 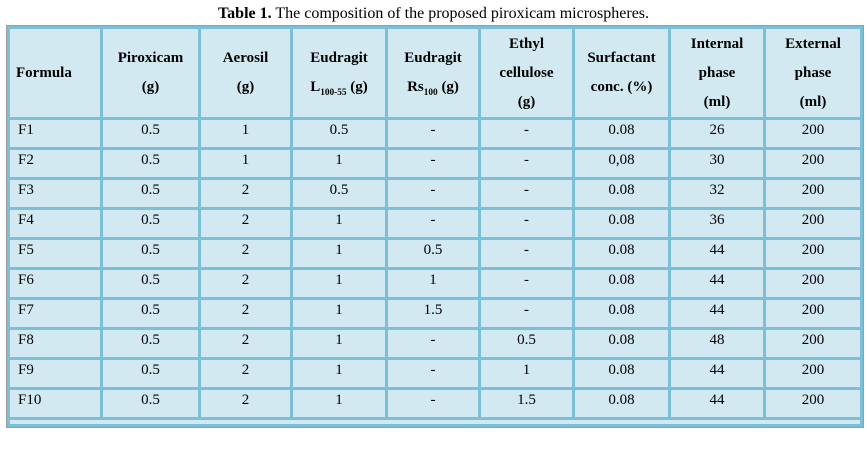 I want to click on table-row: F2 0.5 1 1- -0,08 30 200, so click(x=435, y=163).